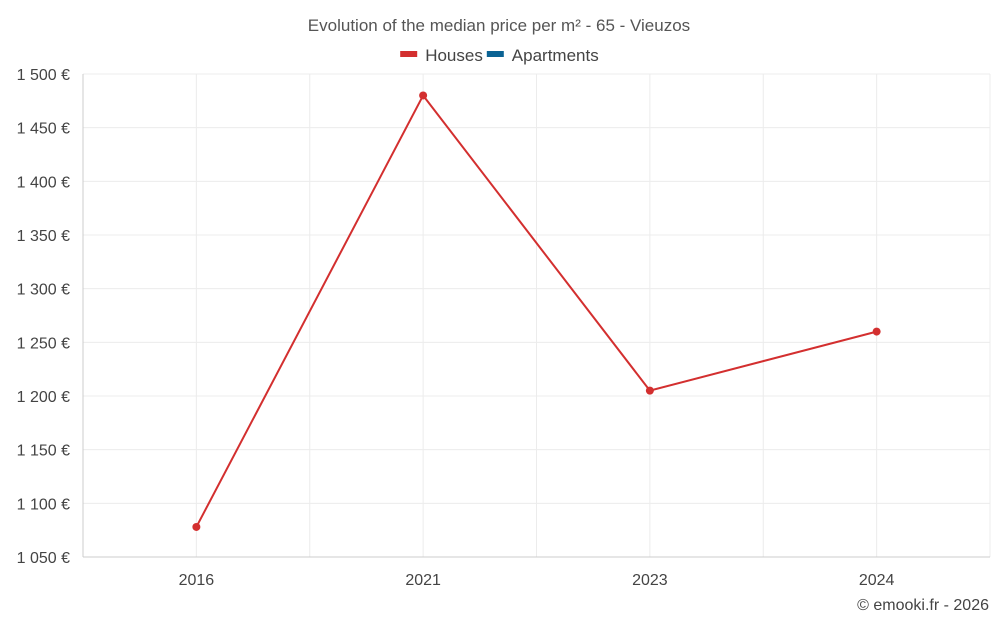 This screenshot has height=625, width=1000. Describe the element at coordinates (650, 580) in the screenshot. I see `x-tick-label: 2023` at that location.